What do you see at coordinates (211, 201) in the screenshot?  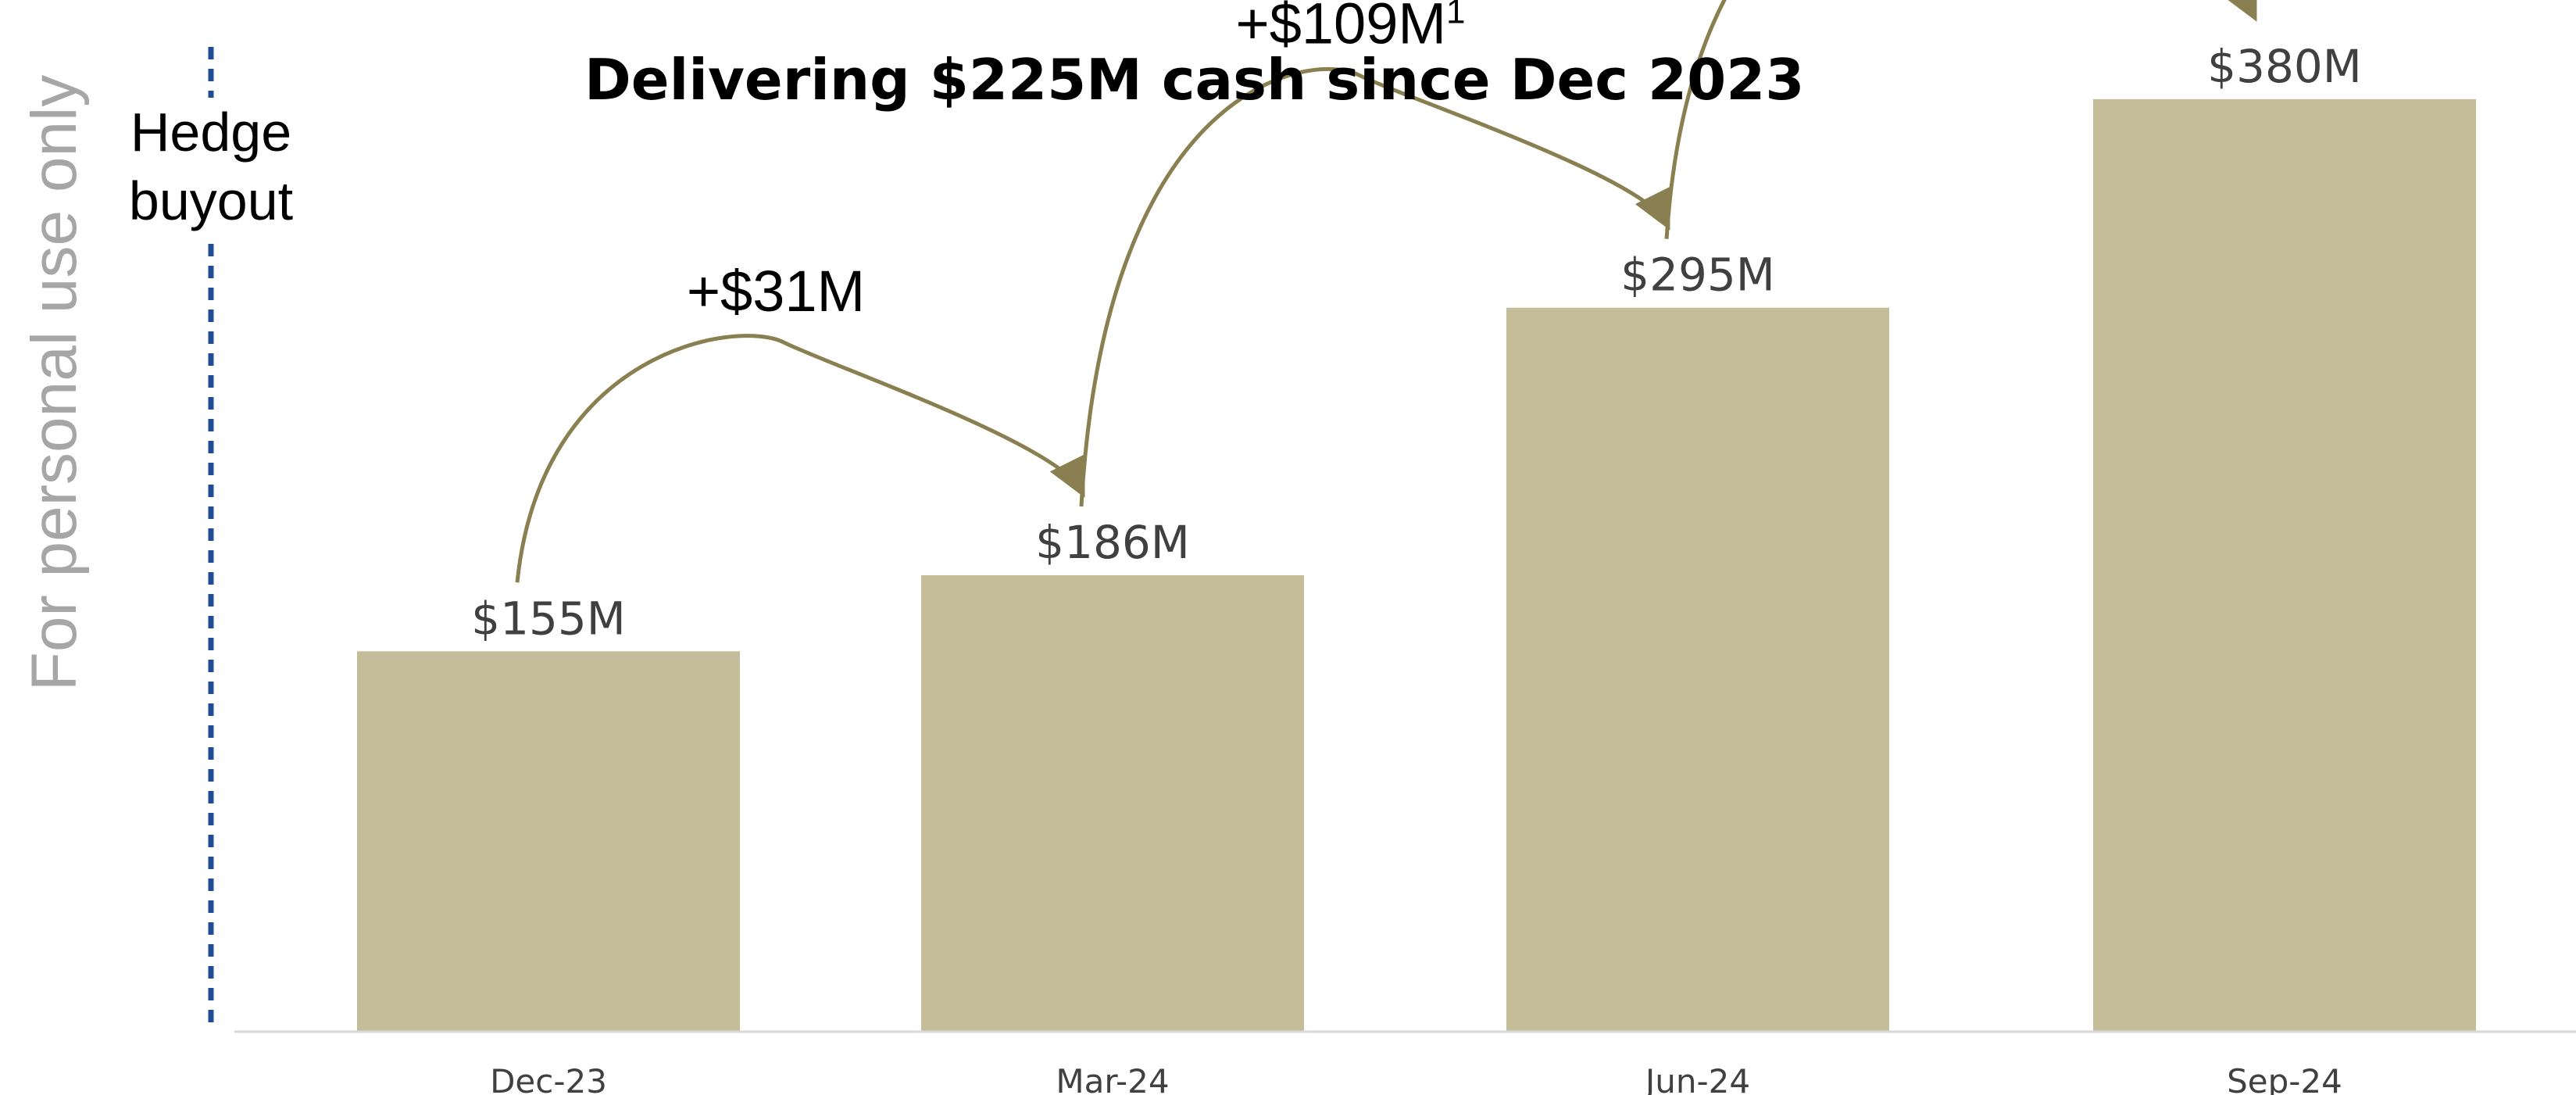 I see `hedge-label-line2: buyout` at bounding box center [211, 201].